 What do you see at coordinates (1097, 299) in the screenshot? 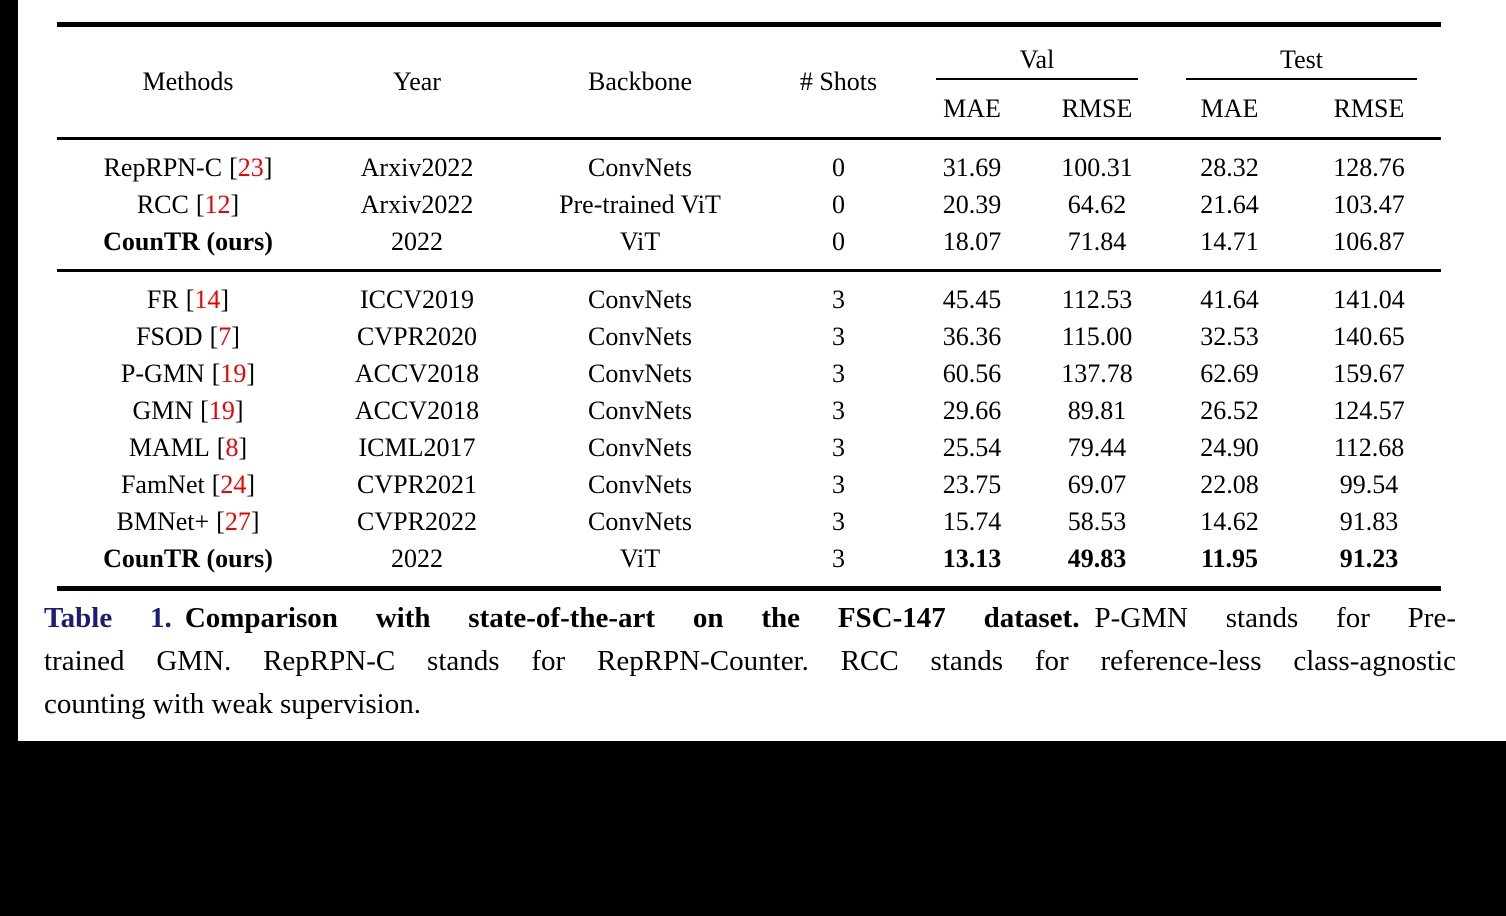
I see `val-rmse-cell: 112.53` at bounding box center [1097, 299].